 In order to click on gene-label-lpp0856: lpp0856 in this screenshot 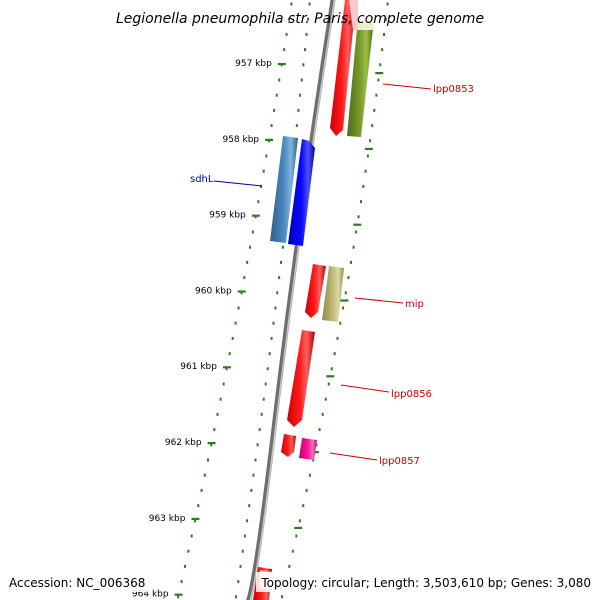, I will do `click(411, 394)`.